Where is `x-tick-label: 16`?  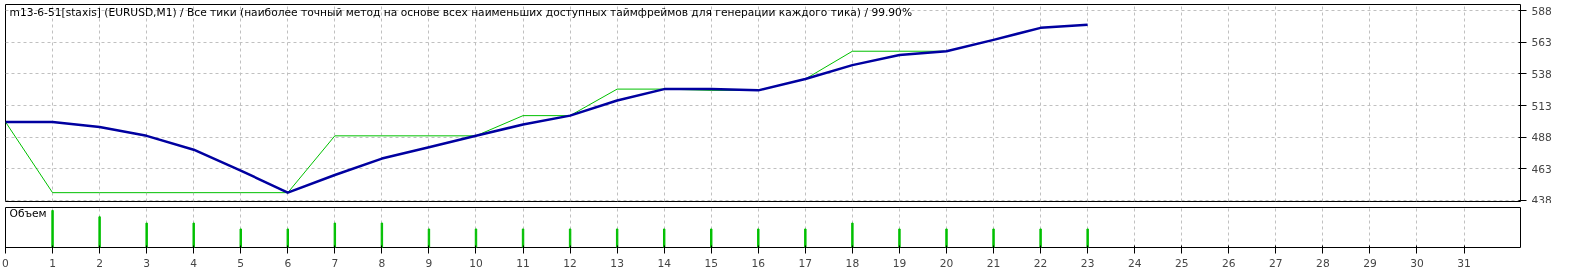 x-tick-label: 16 is located at coordinates (758, 262).